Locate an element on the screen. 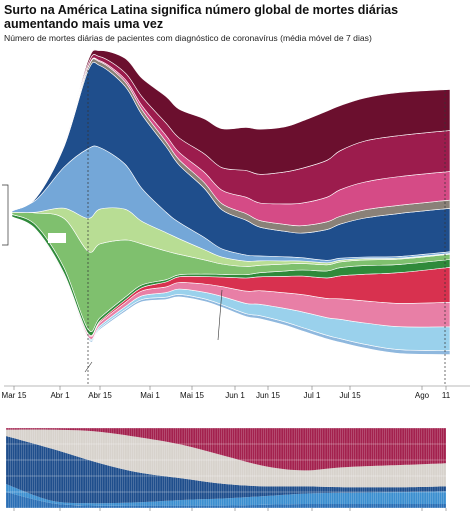  x-tick-label: Jun 1 is located at coordinates (235, 395).